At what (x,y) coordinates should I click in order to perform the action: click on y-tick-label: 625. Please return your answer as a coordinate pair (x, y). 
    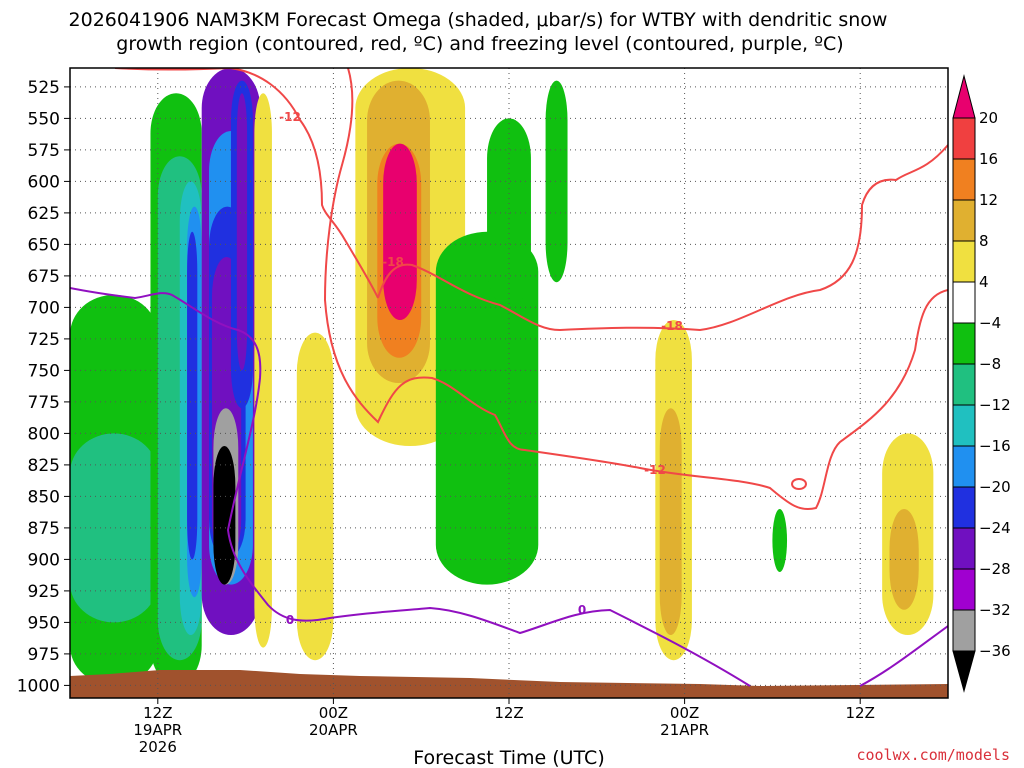
    Looking at the image, I should click on (44, 214).